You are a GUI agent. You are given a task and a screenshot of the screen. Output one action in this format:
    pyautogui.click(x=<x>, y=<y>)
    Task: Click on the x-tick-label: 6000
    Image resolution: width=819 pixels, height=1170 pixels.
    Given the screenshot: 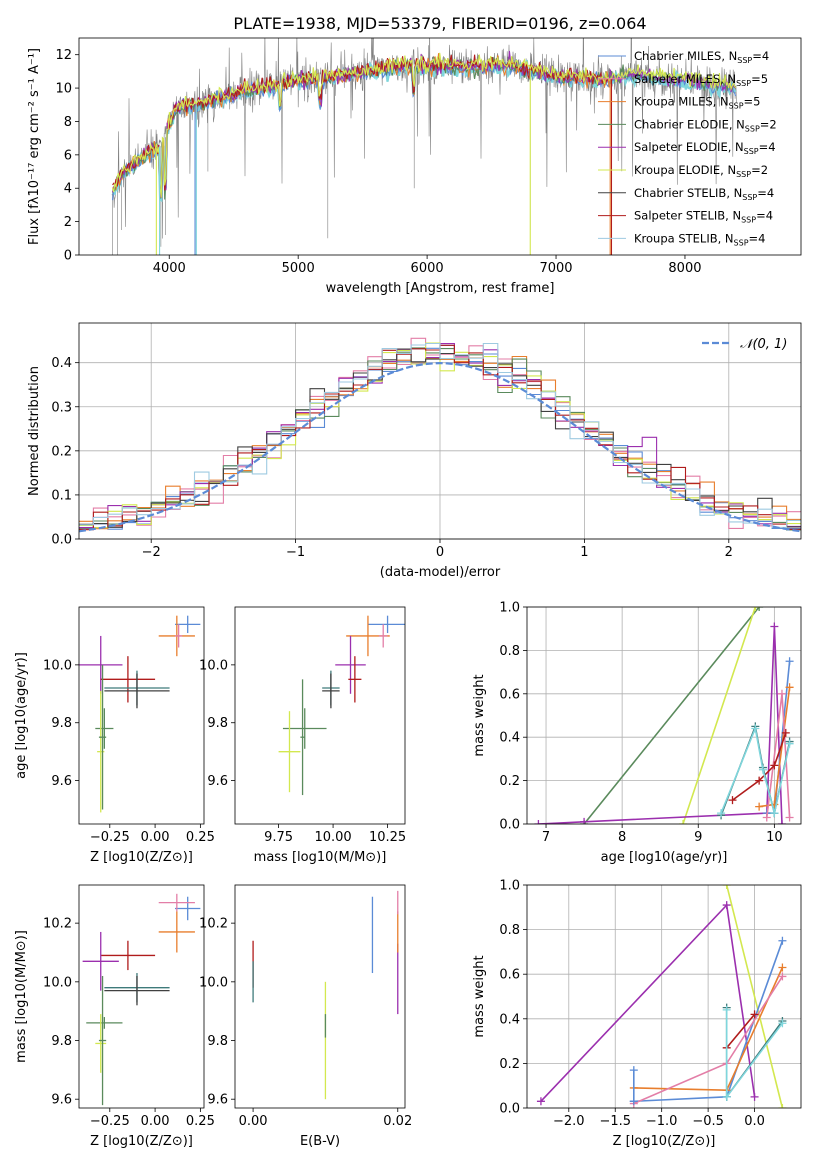 What is the action you would take?
    pyautogui.click(x=427, y=268)
    